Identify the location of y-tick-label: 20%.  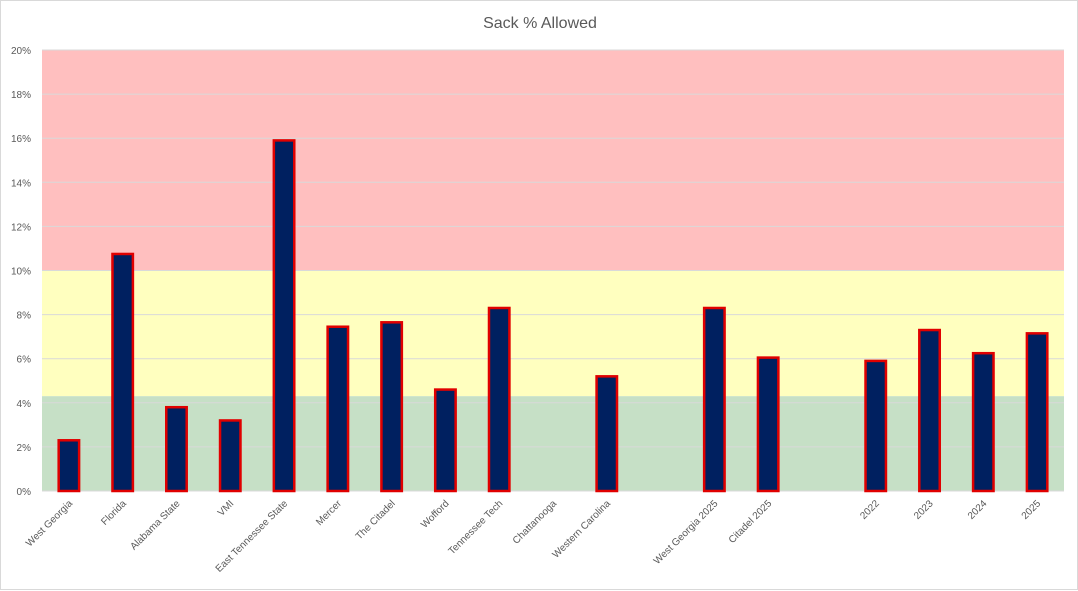
(21, 51).